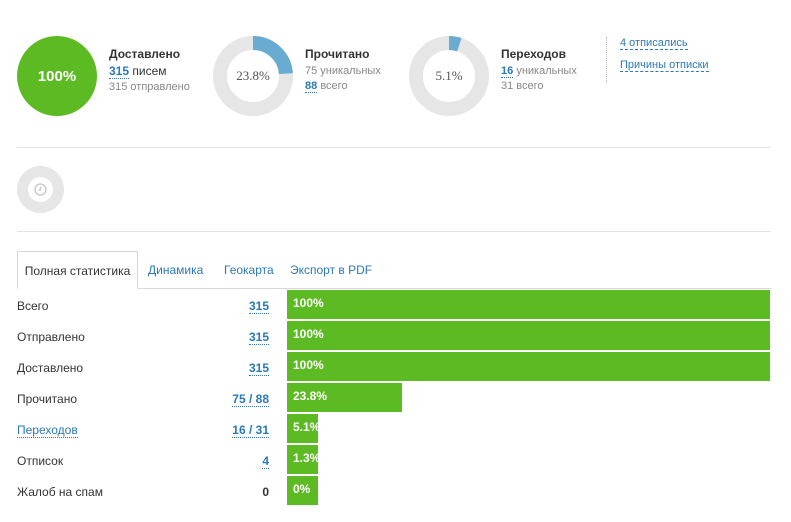 This screenshot has height=522, width=791. What do you see at coordinates (40, 461) in the screenshot?
I see `row-label-unsubscribes: Отписок` at bounding box center [40, 461].